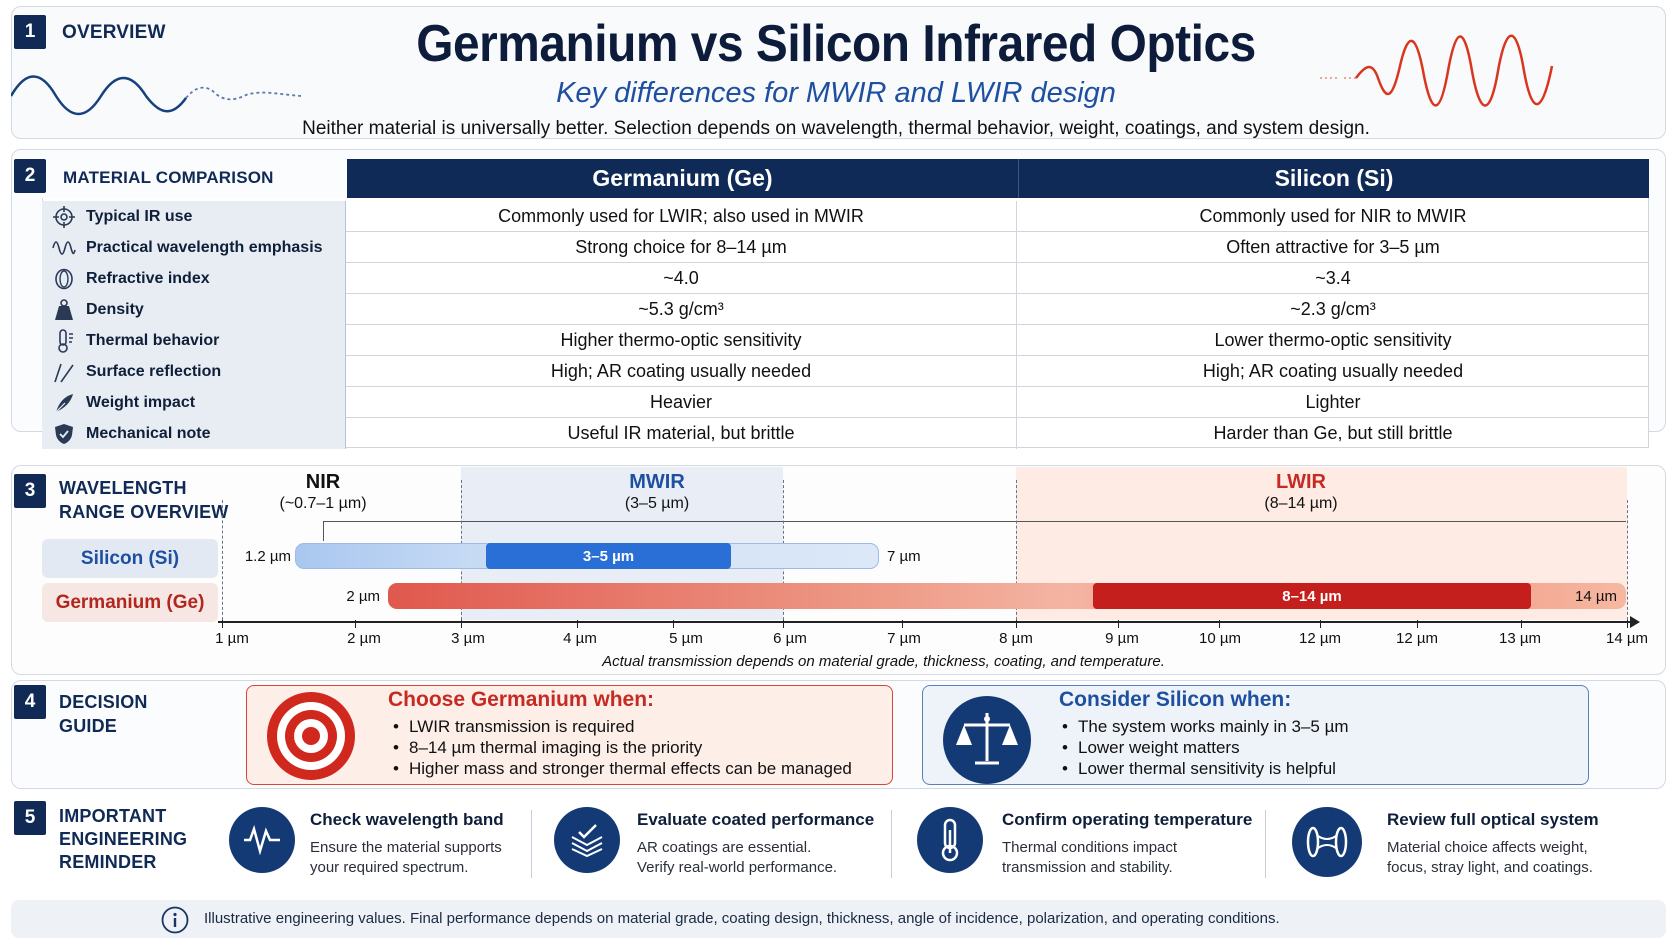 Image resolution: width=1672 pixels, height=941 pixels. What do you see at coordinates (363, 596) in the screenshot?
I see `germanium-start-label: 2 µm` at bounding box center [363, 596].